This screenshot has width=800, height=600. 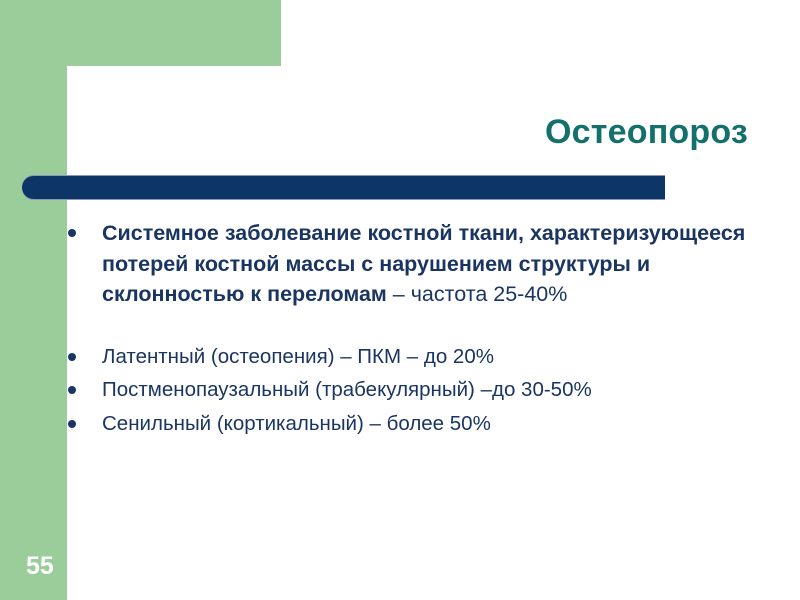 I want to click on bullet-text: Латентный (остеопения) – ПКМ – до 20%, so click(x=298, y=356).